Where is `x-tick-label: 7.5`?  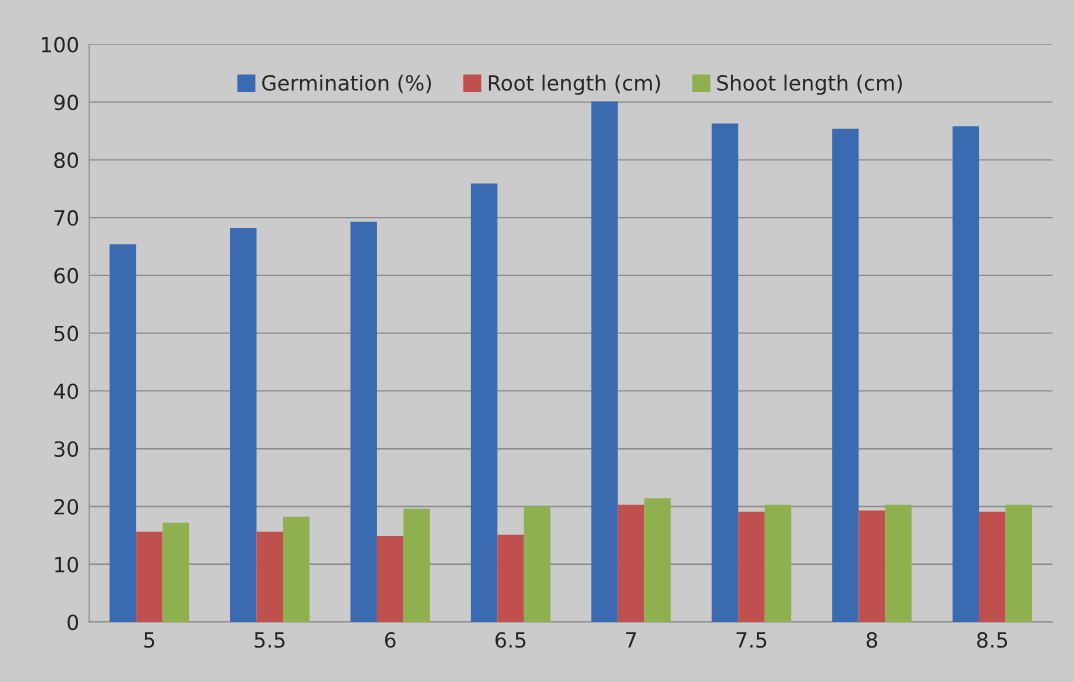
x-tick-label: 7.5 is located at coordinates (751, 640).